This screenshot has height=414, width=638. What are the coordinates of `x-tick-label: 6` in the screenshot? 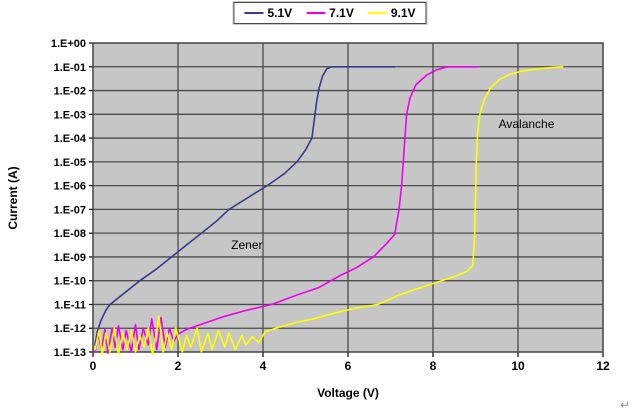 It's located at (348, 366).